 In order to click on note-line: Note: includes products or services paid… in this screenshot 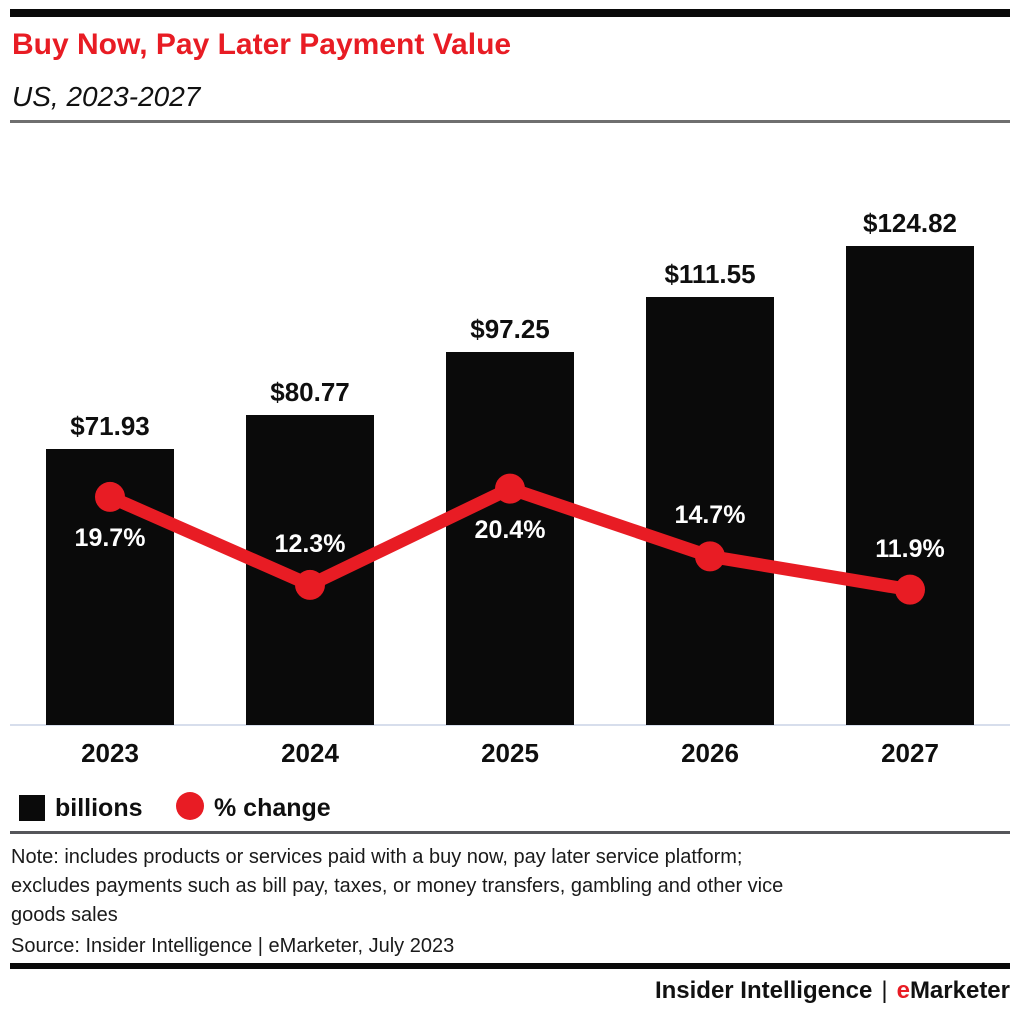, I will do `click(377, 857)`.